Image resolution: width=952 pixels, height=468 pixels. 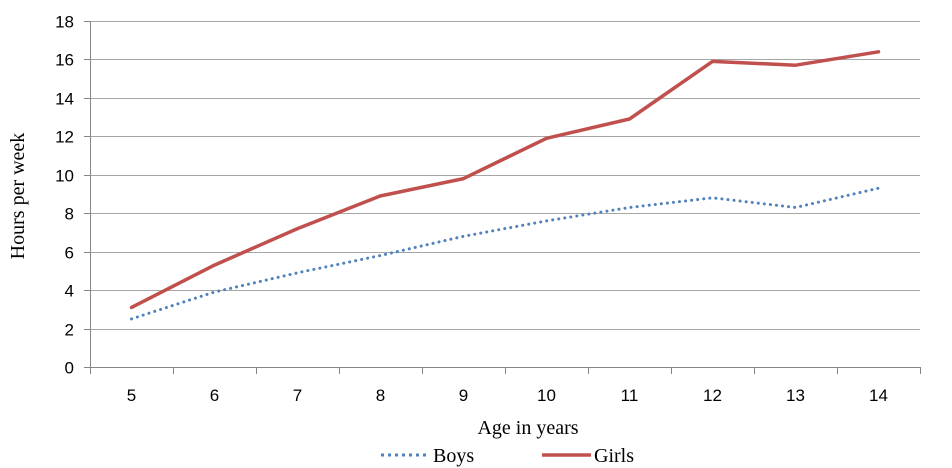 What do you see at coordinates (131, 395) in the screenshot?
I see `x-tick-label-5: 5` at bounding box center [131, 395].